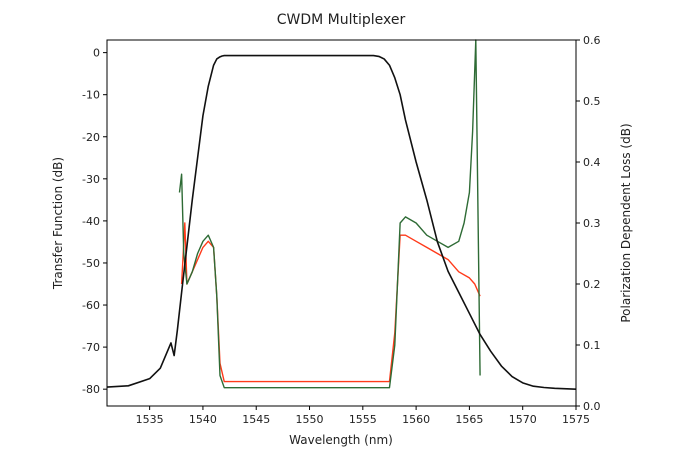  Describe the element at coordinates (576, 419) in the screenshot. I see `x-tick-label: 1575` at that location.